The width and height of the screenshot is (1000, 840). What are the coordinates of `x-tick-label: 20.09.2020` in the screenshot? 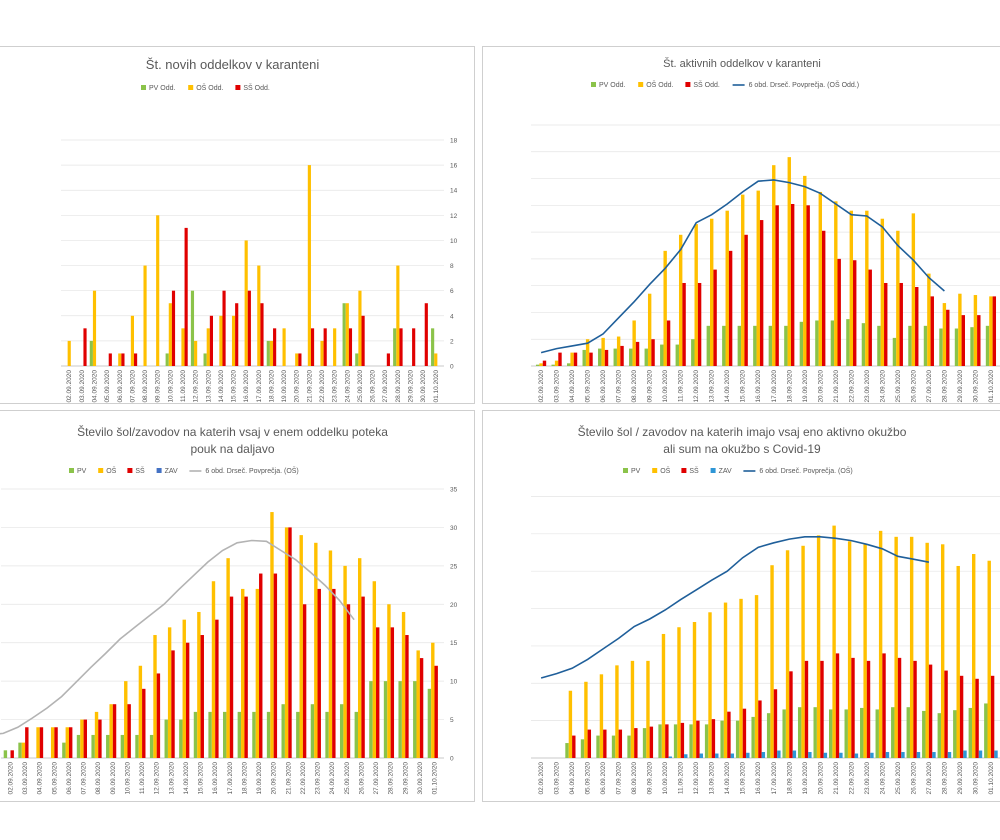 It's located at (820, 386).